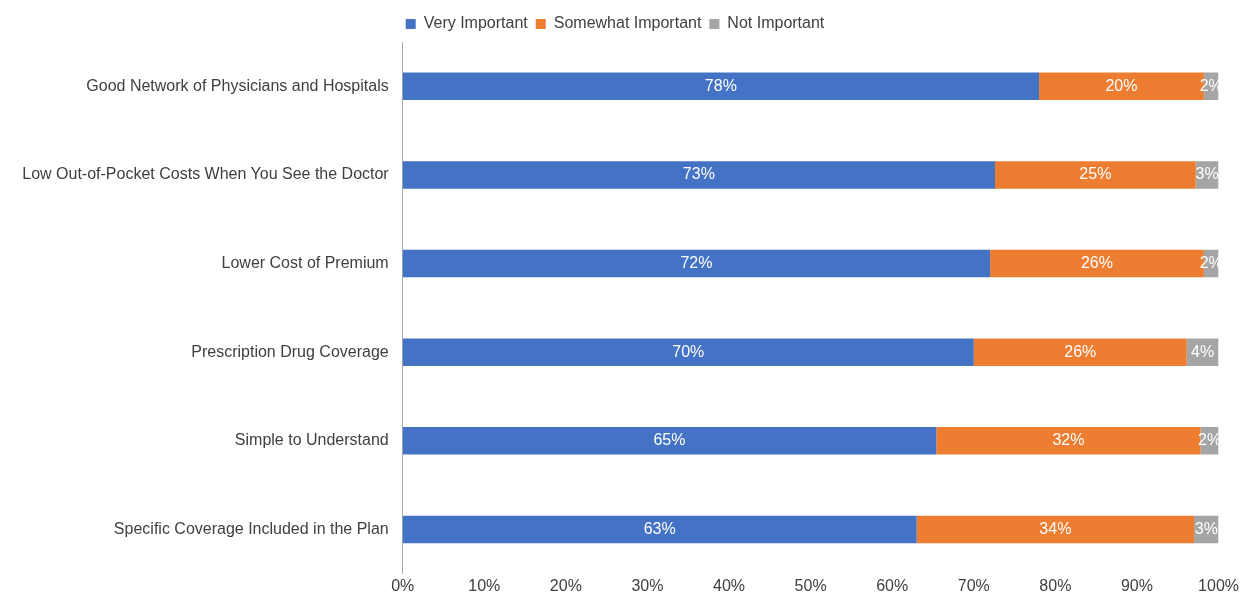 This screenshot has width=1250, height=607. I want to click on y-tick-label: Specific Coverage Included in the Plan, so click(251, 528).